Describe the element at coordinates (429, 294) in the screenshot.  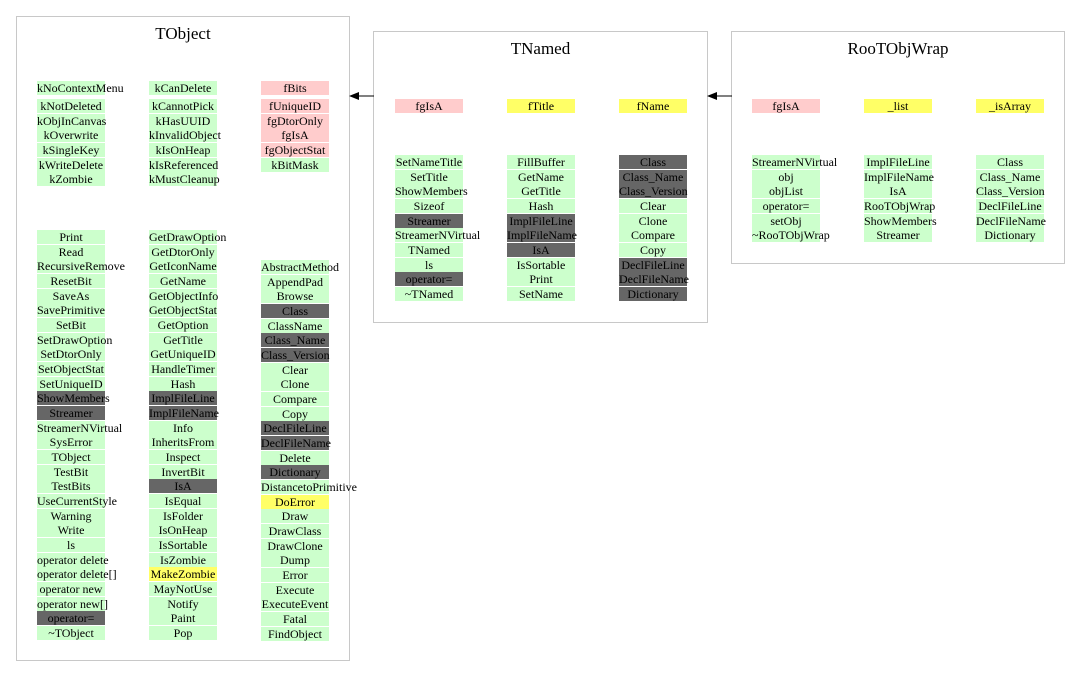
I see `member-cell: ~TNamed` at that location.